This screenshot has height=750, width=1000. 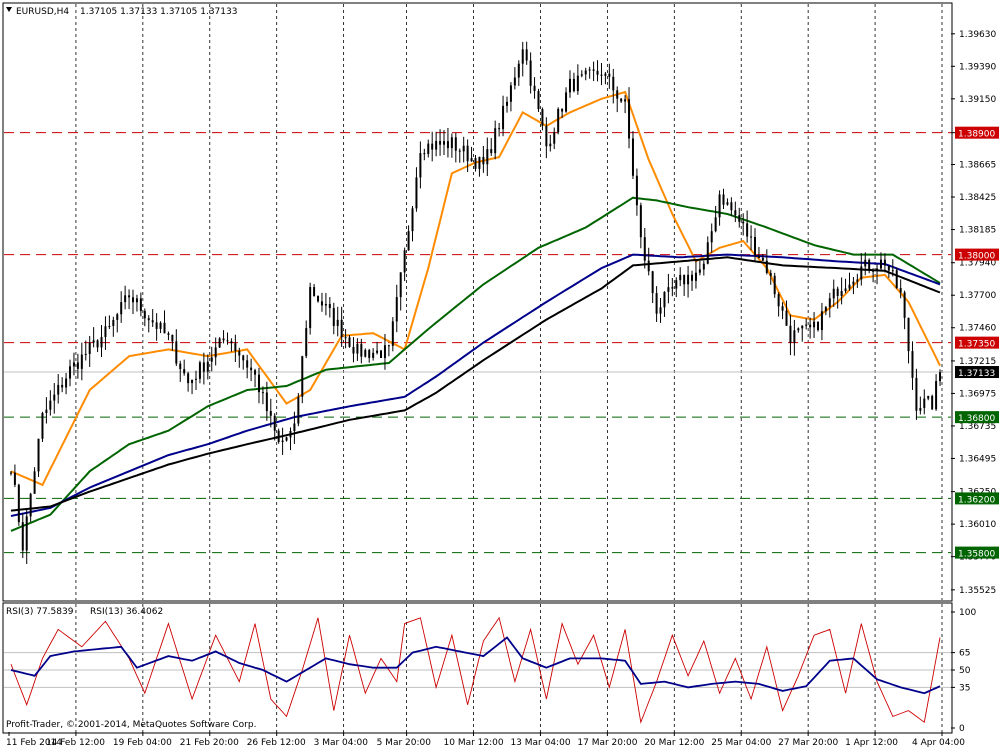 What do you see at coordinates (474, 743) in the screenshot?
I see `time-tick-label: 10 Mar 12:00` at bounding box center [474, 743].